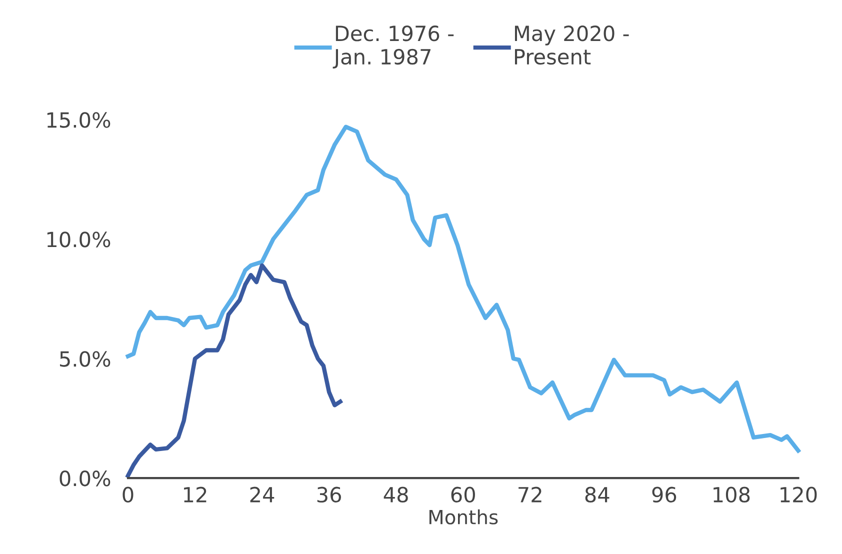 Image resolution: width=842 pixels, height=554 pixels. What do you see at coordinates (463, 494) in the screenshot?
I see `x-tick-label: 60` at bounding box center [463, 494].